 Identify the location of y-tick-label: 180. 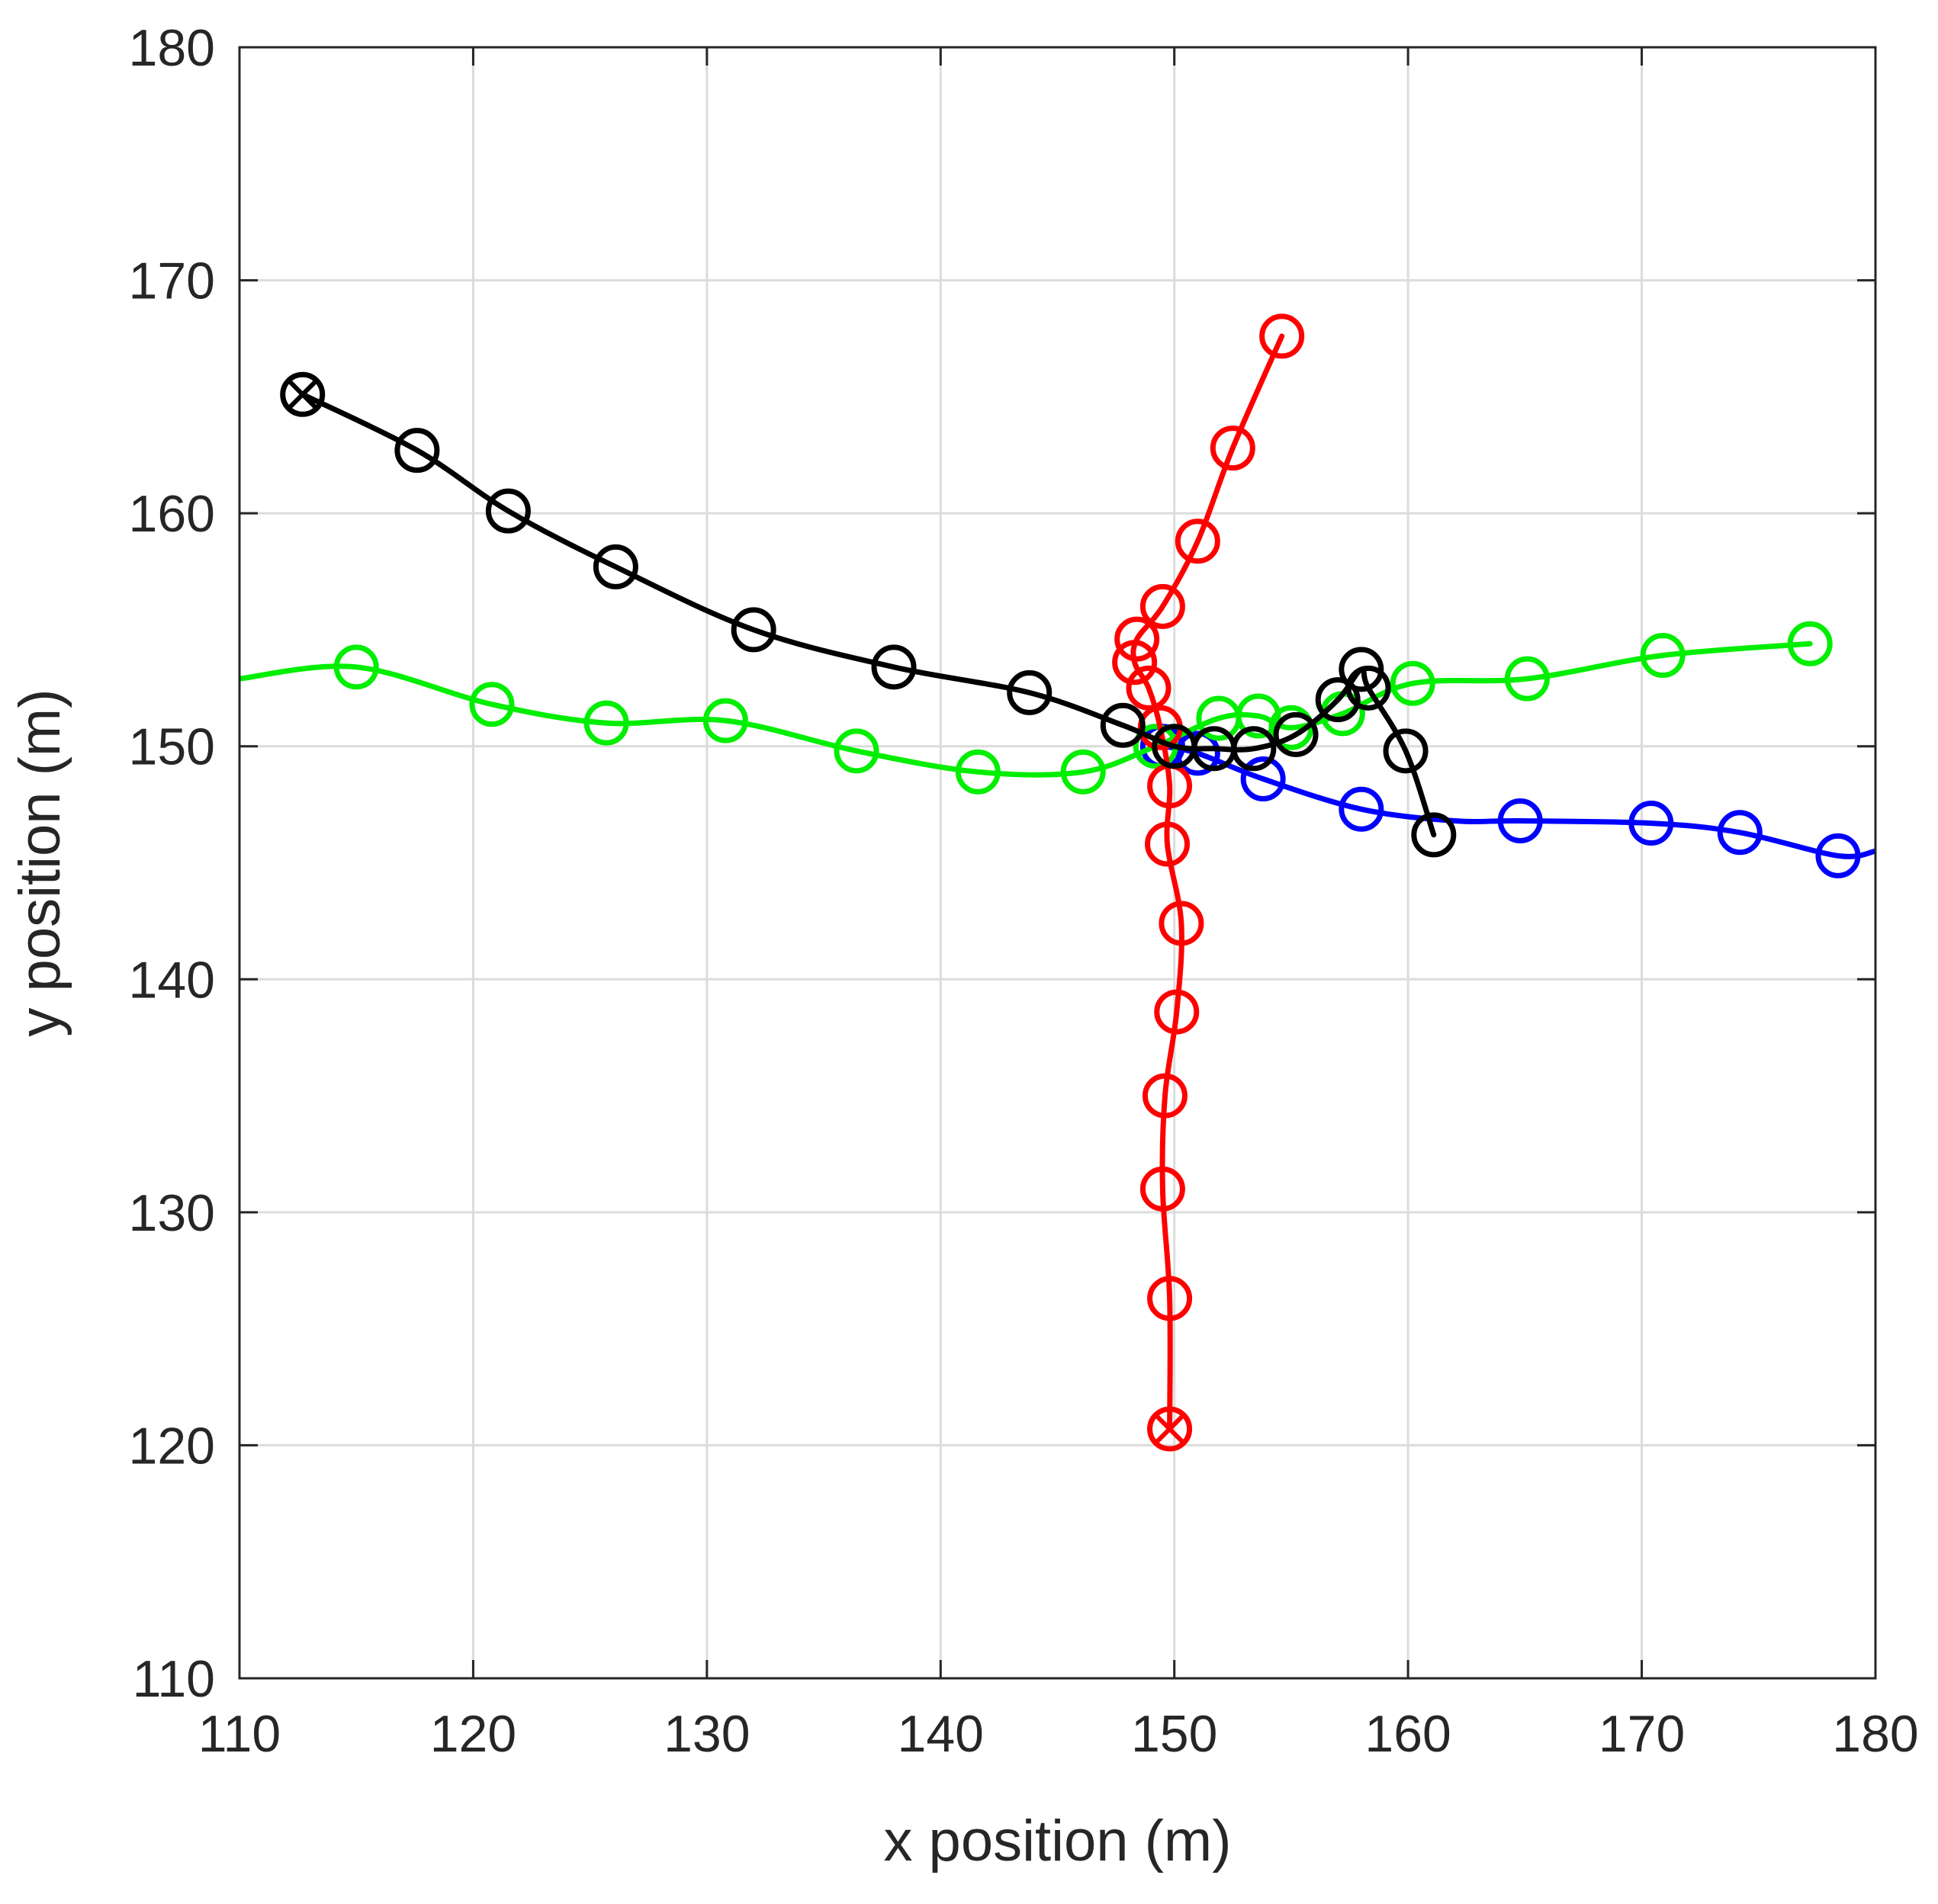
(172, 48).